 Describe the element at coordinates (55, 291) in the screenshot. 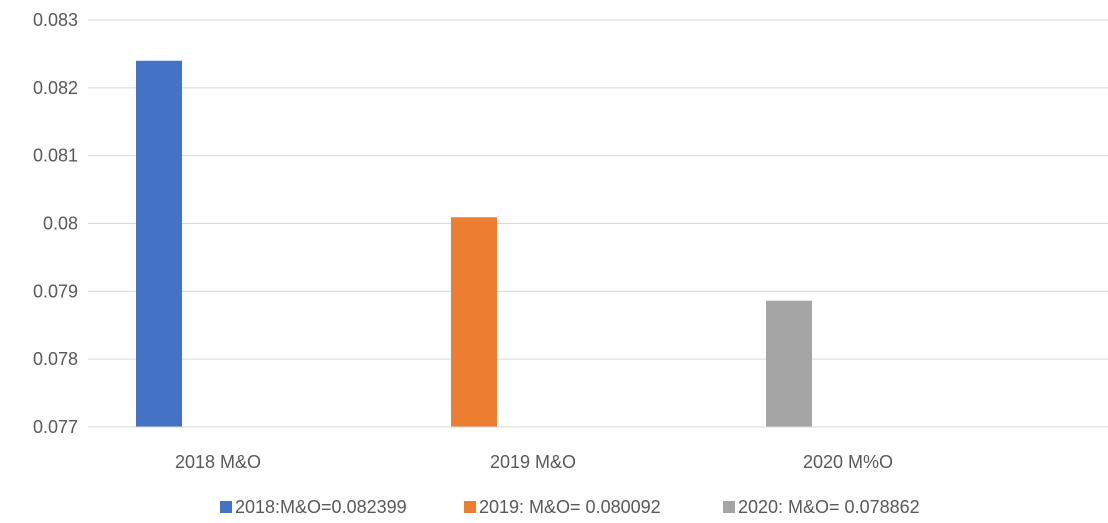

I see `y-tick-label: 0.079` at that location.